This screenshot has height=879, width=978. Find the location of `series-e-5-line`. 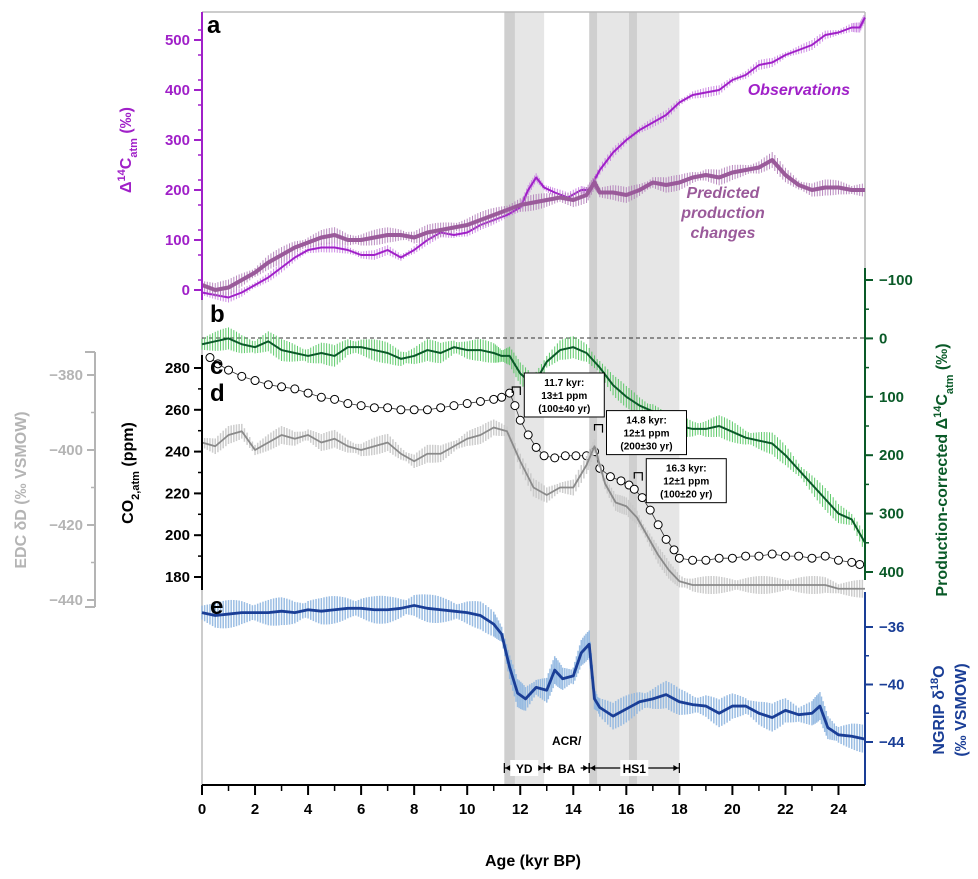

series-e-5-line is located at coordinates (533, 672).